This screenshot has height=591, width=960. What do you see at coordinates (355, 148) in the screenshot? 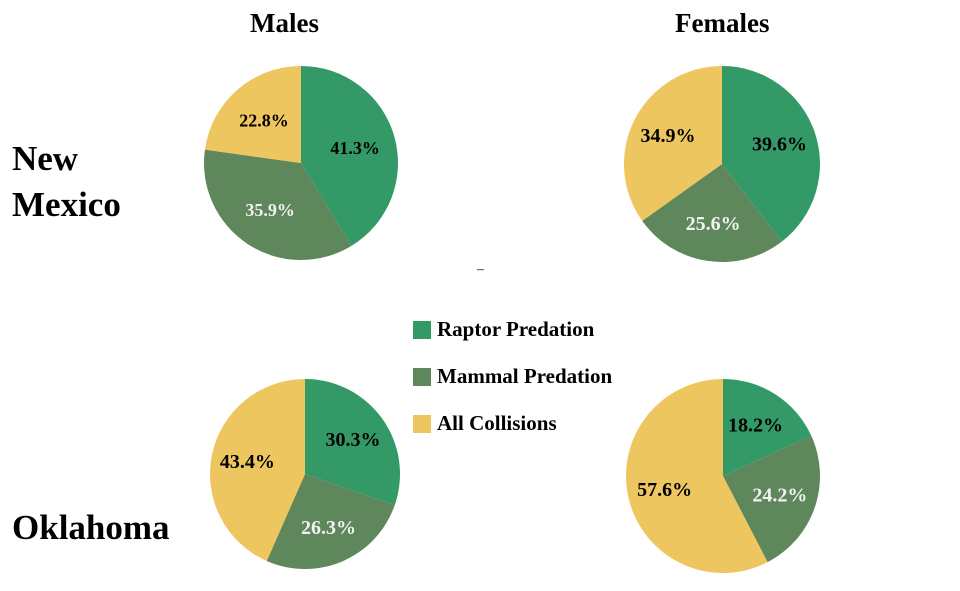
I see `pie-label-new-mexico-males-raptor: 41.3%` at bounding box center [355, 148].